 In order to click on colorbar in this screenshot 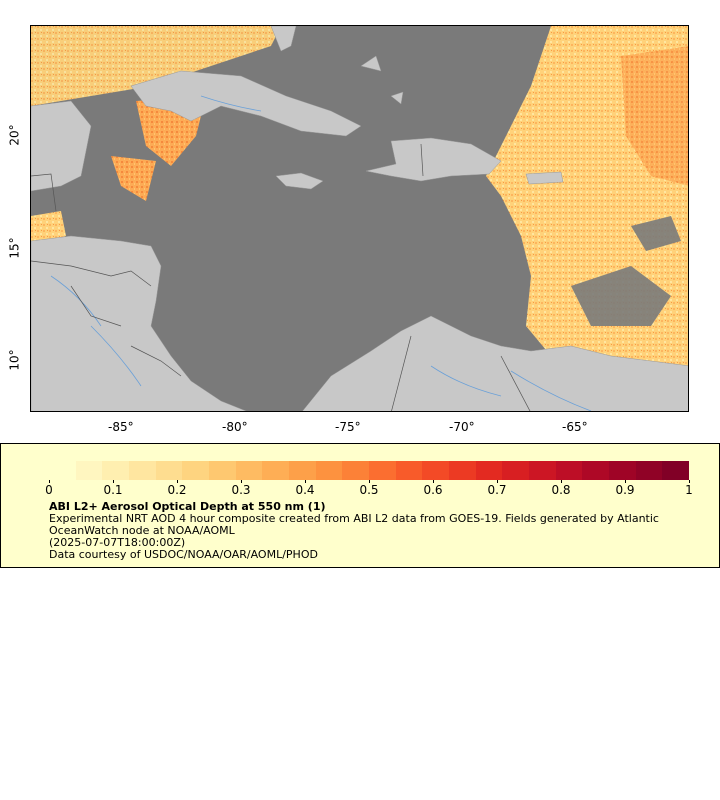, I will do `click(369, 470)`.